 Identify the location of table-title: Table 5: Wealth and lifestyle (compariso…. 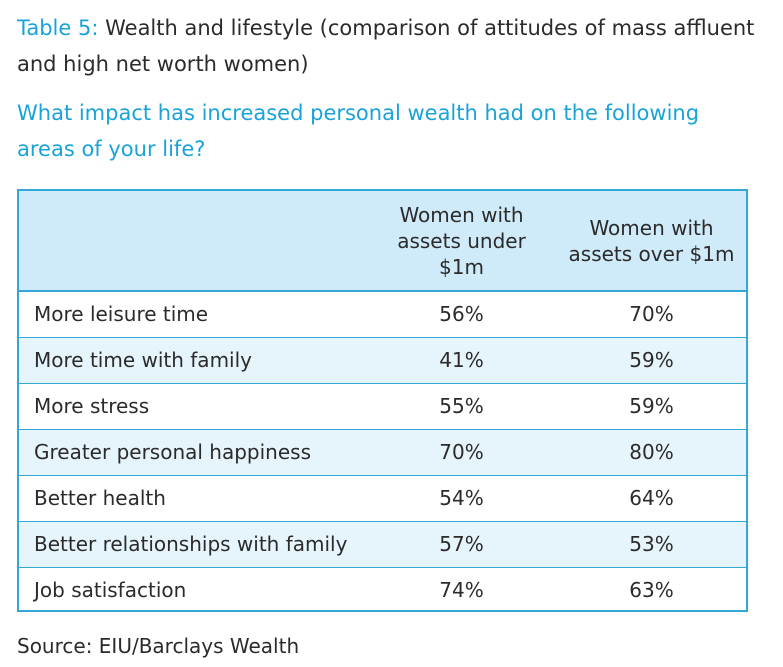
(392, 46).